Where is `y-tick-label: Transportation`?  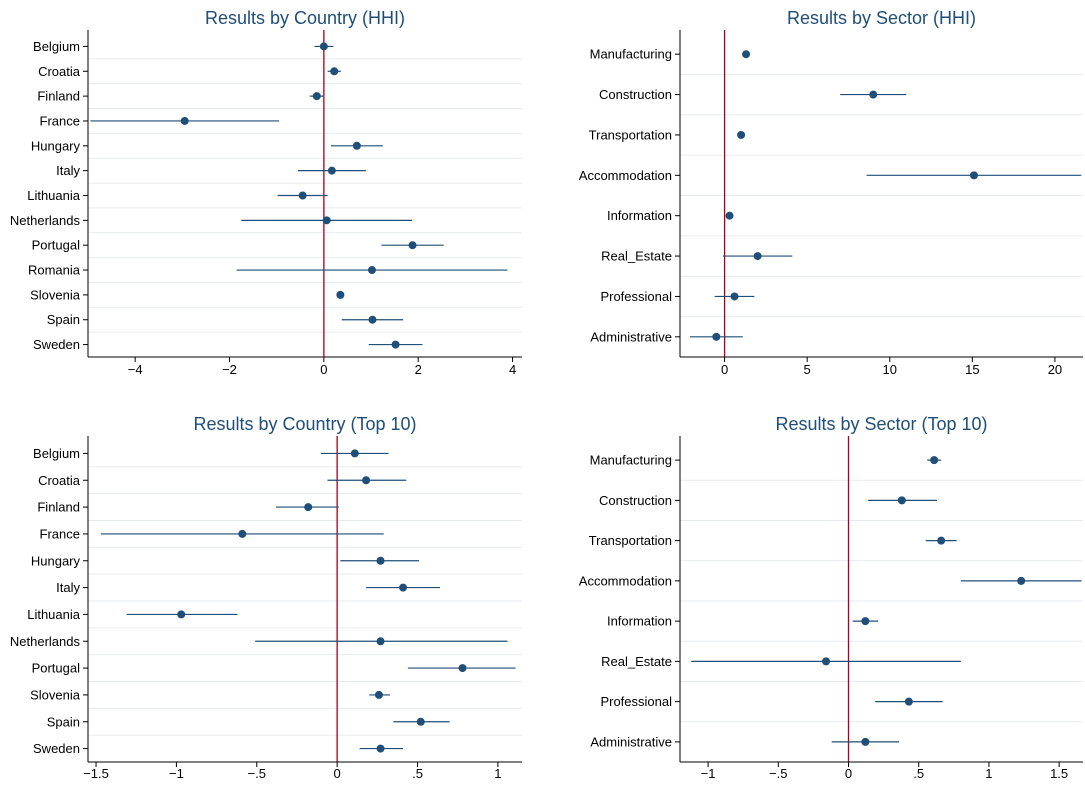
y-tick-label: Transportation is located at coordinates (630, 540).